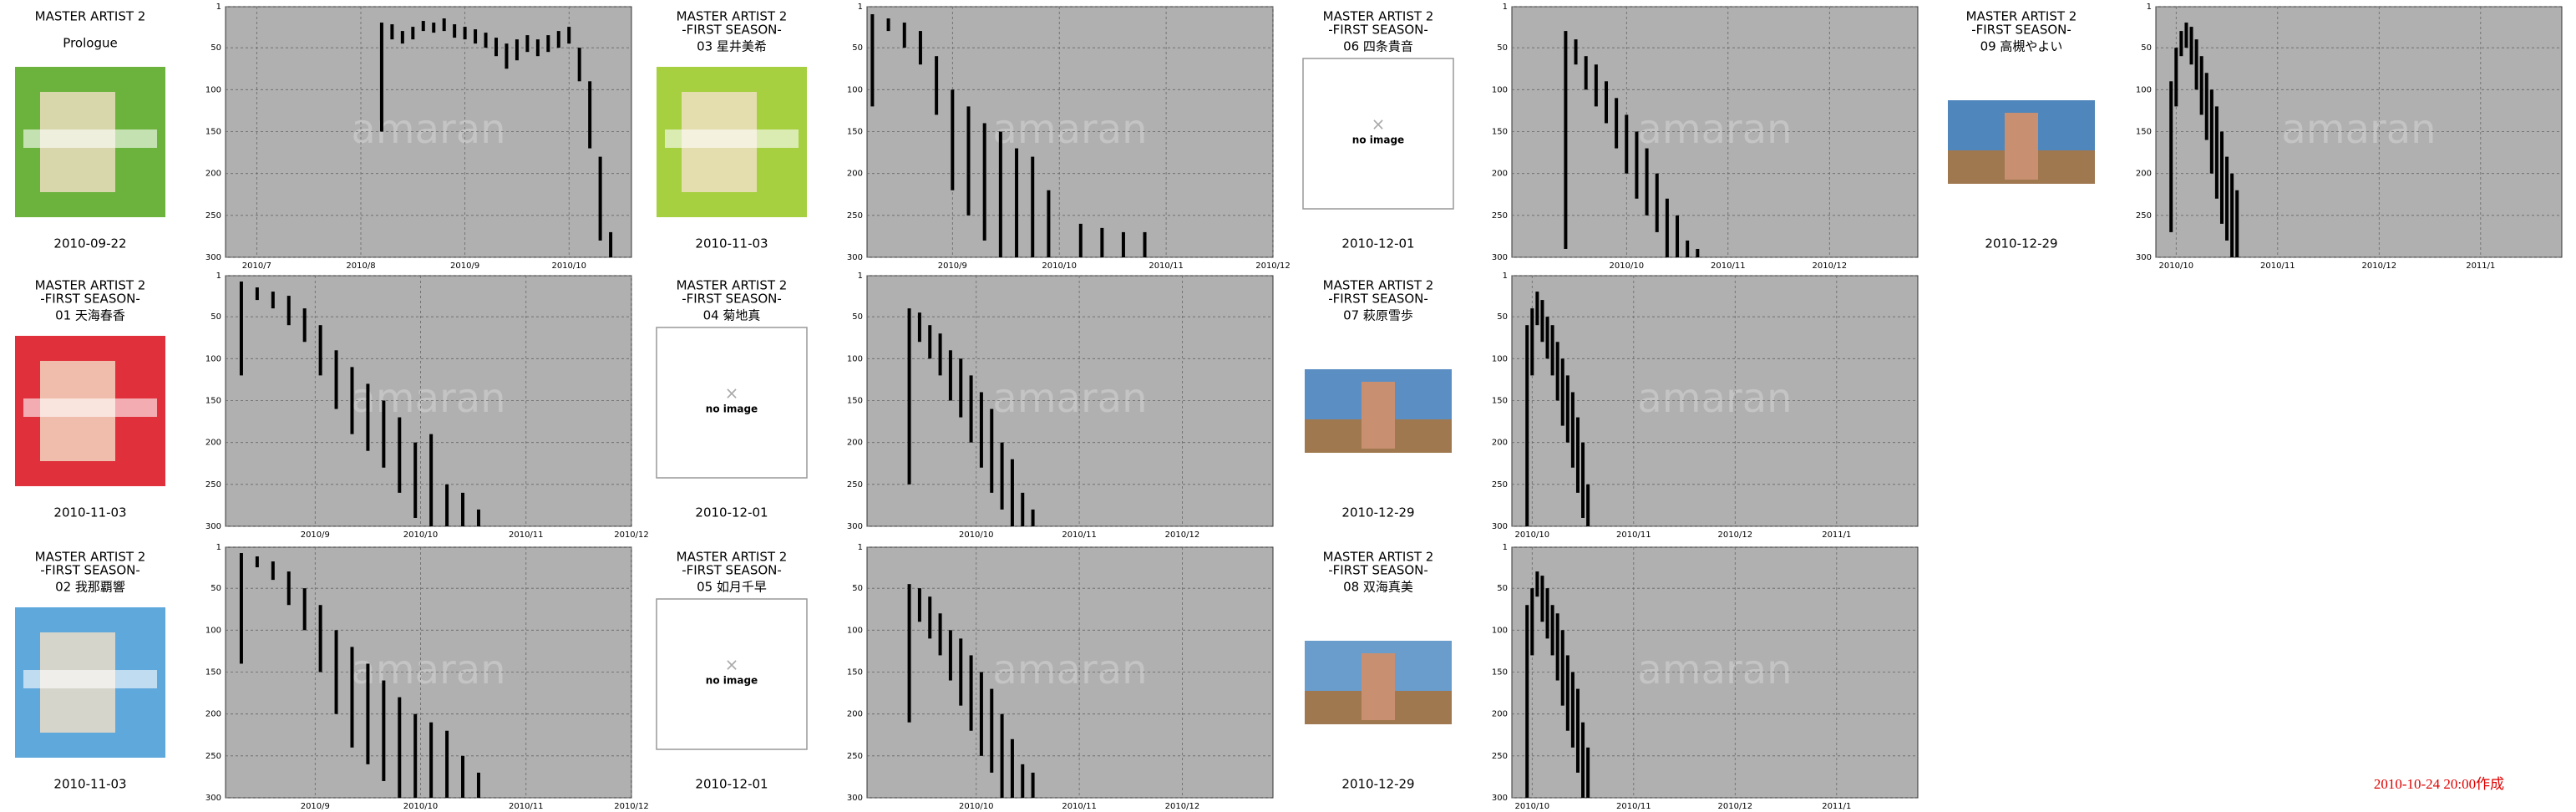 This screenshot has height=812, width=2576. What do you see at coordinates (952, 266) in the screenshot?
I see `x-tick-label: 2010/9` at bounding box center [952, 266].